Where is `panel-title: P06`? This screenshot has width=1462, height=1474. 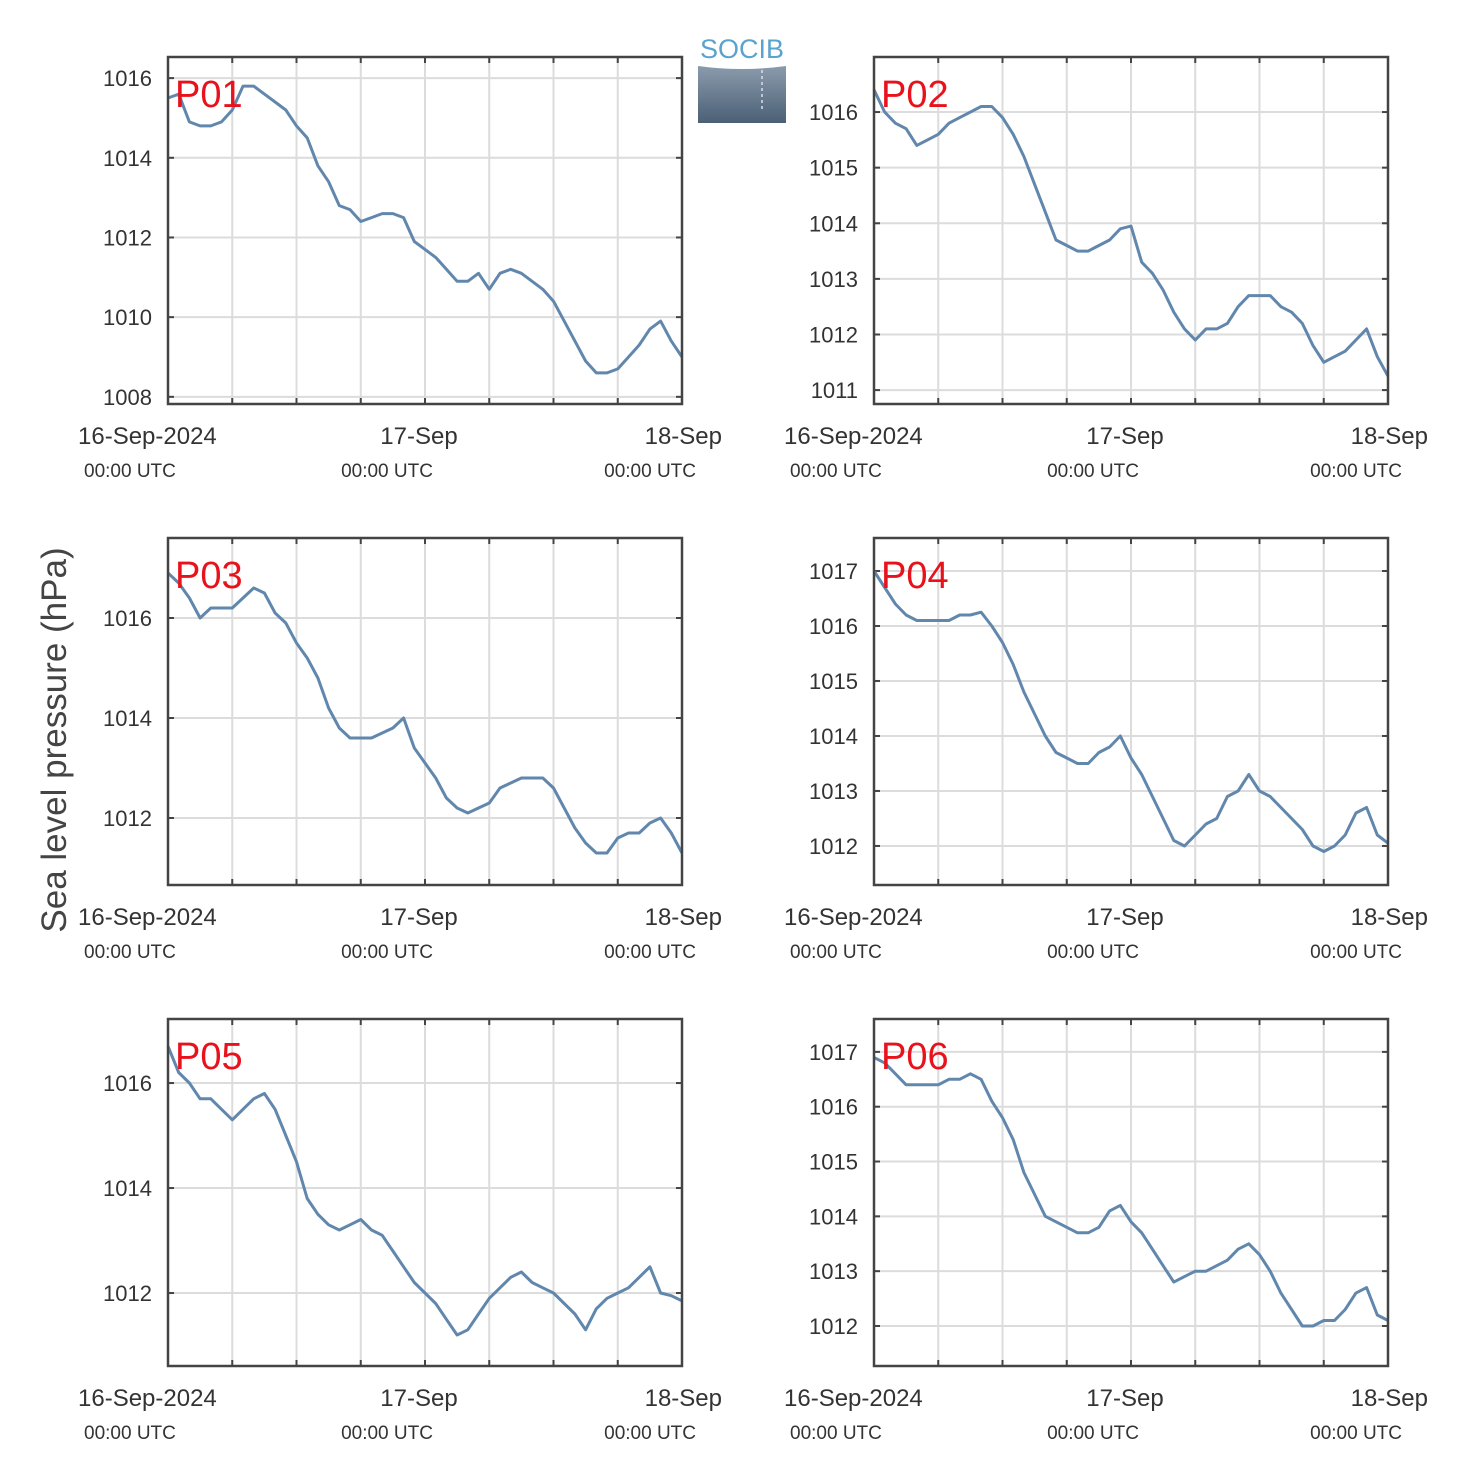
panel-title: P06 is located at coordinates (915, 1057).